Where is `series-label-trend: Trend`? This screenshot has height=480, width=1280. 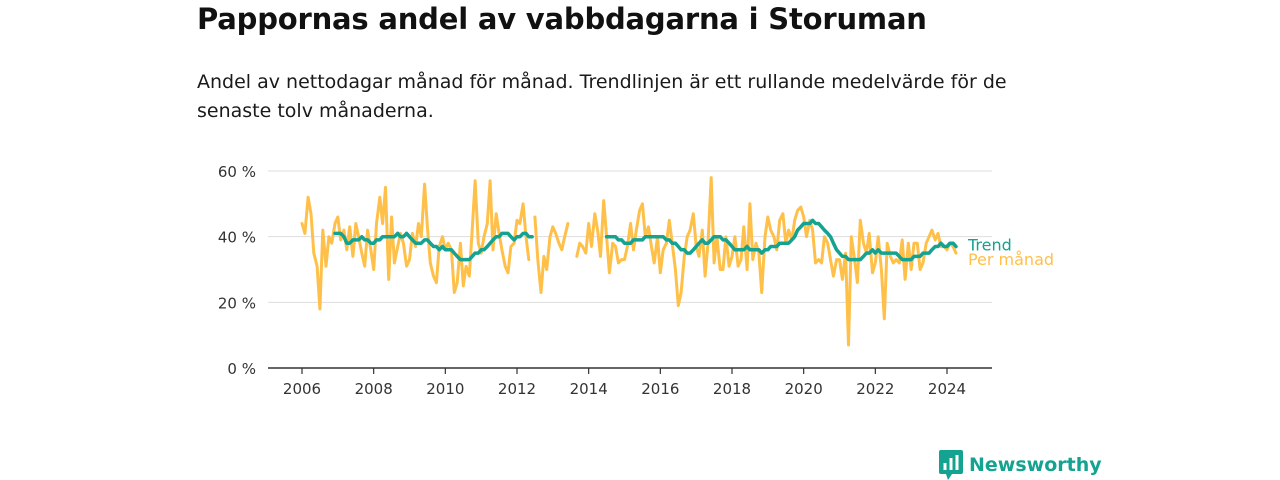 series-label-trend: Trend is located at coordinates (989, 245).